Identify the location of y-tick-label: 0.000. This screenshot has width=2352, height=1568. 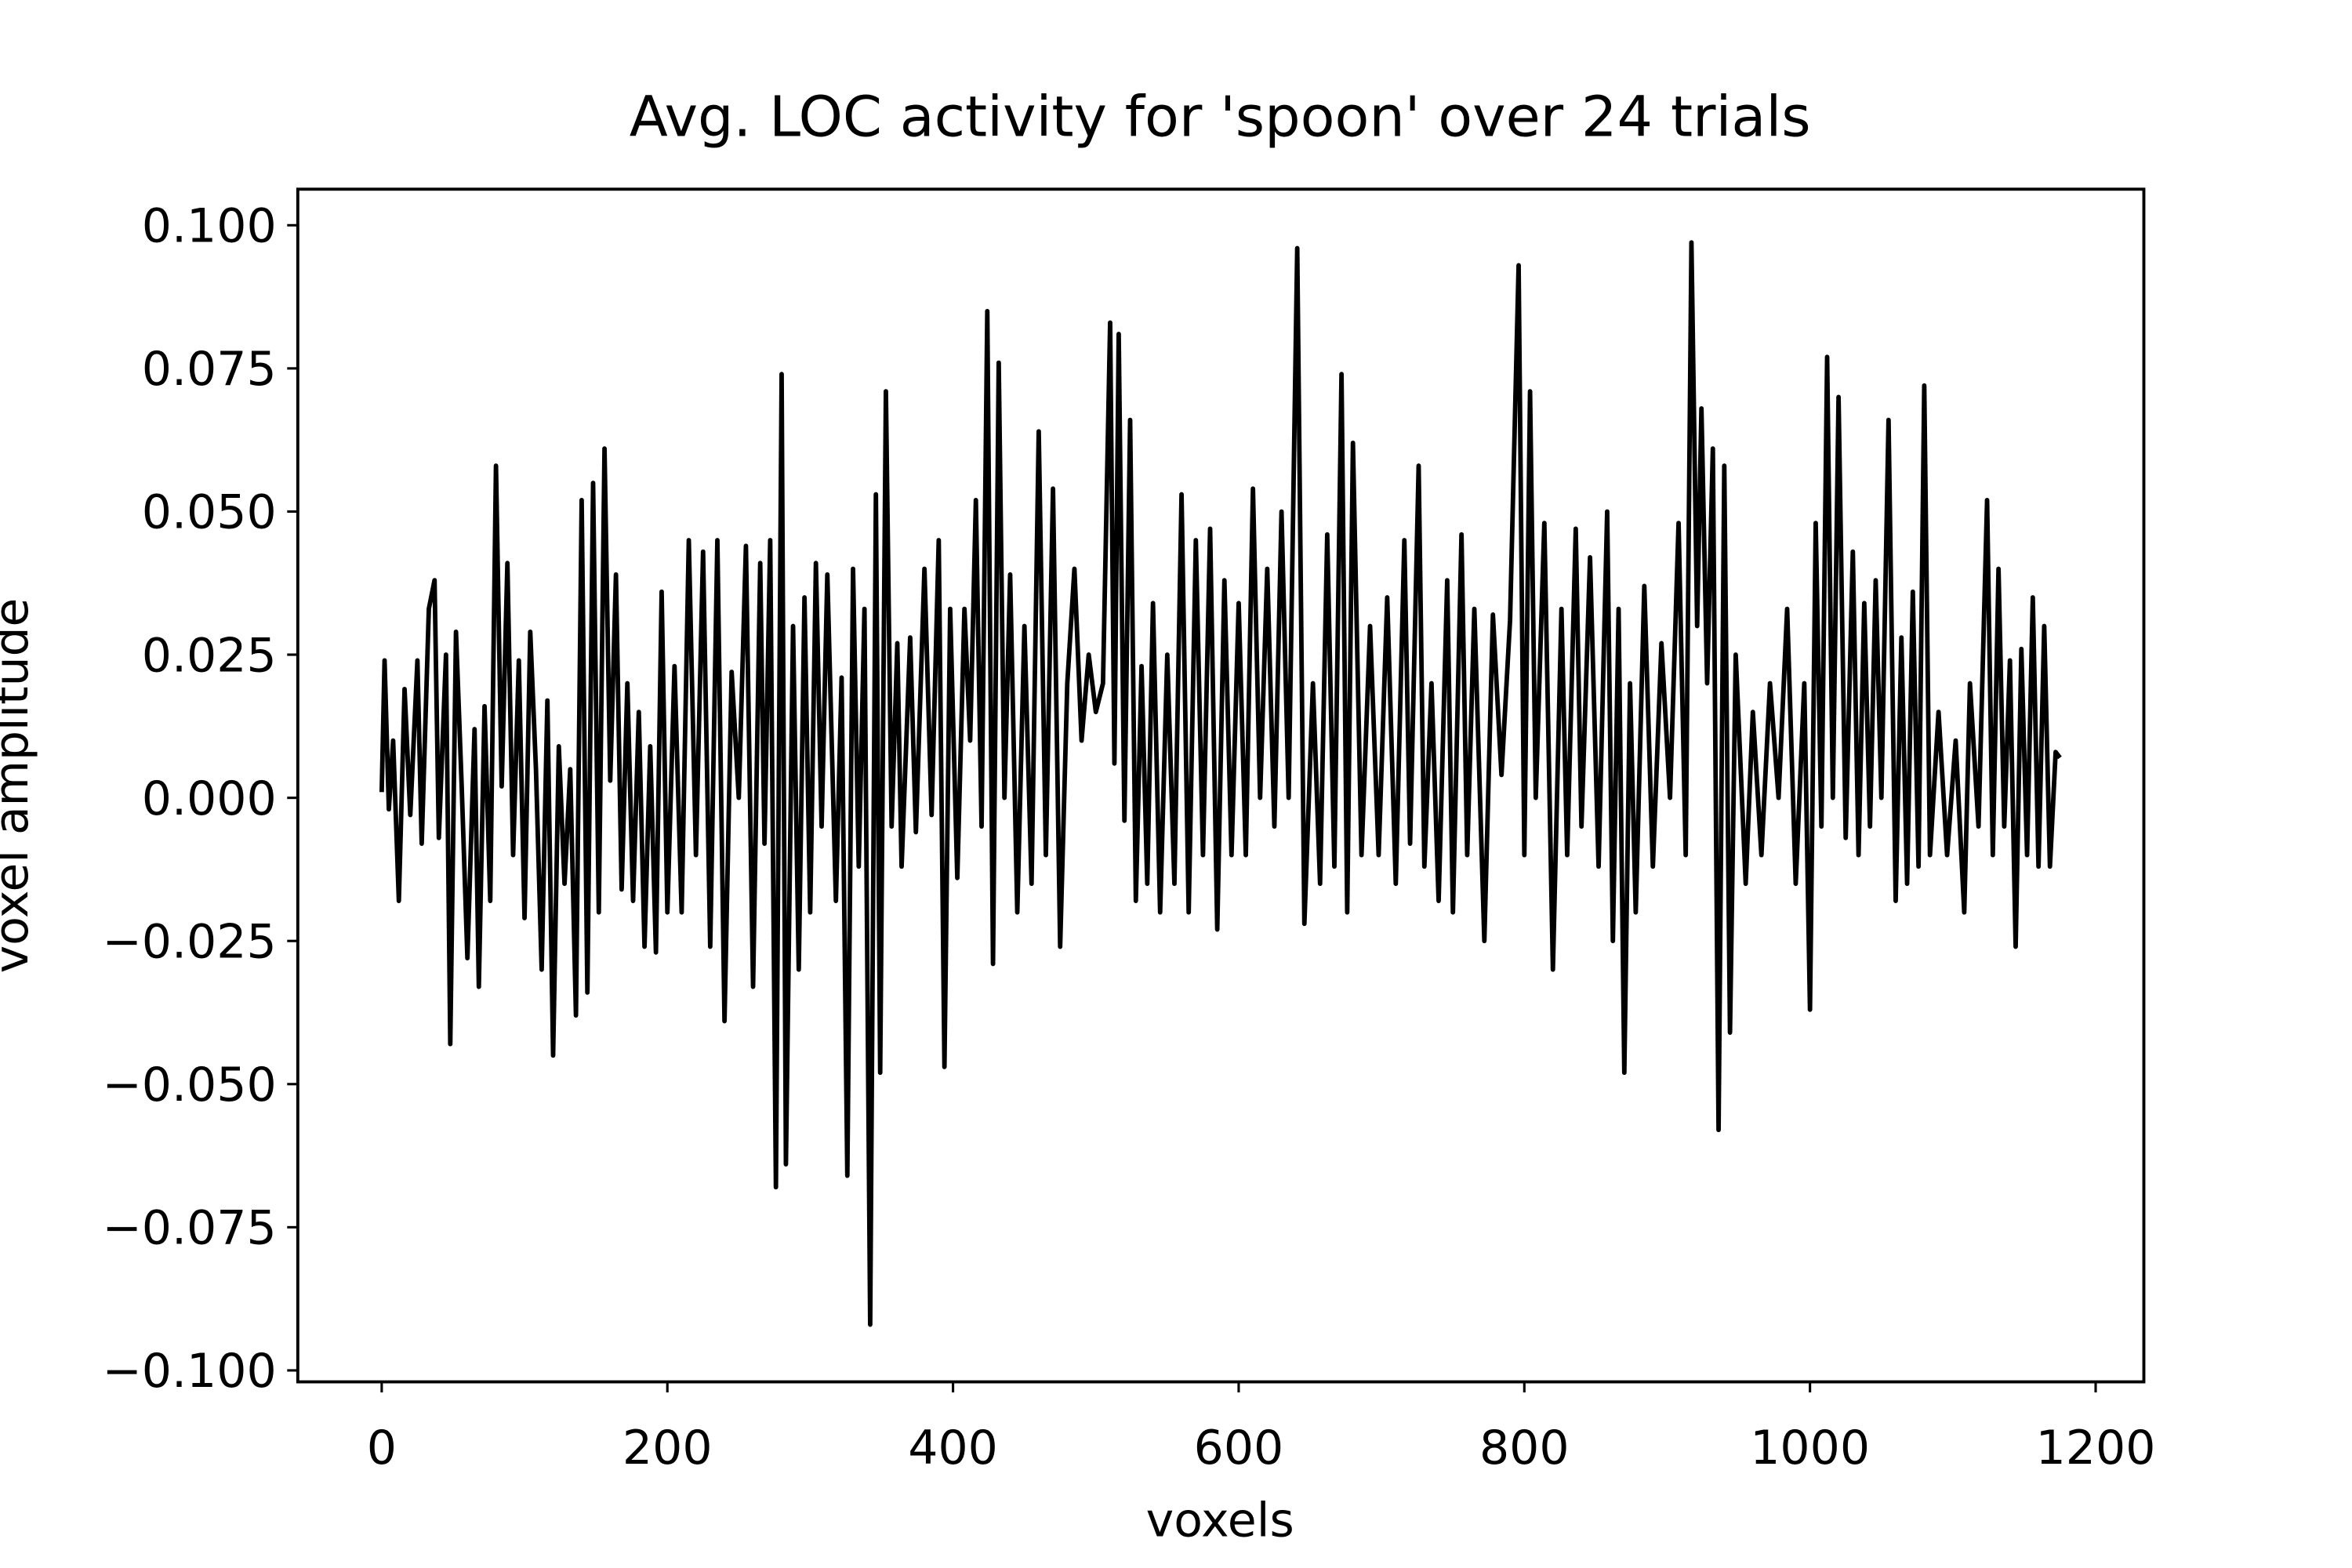
(209, 798).